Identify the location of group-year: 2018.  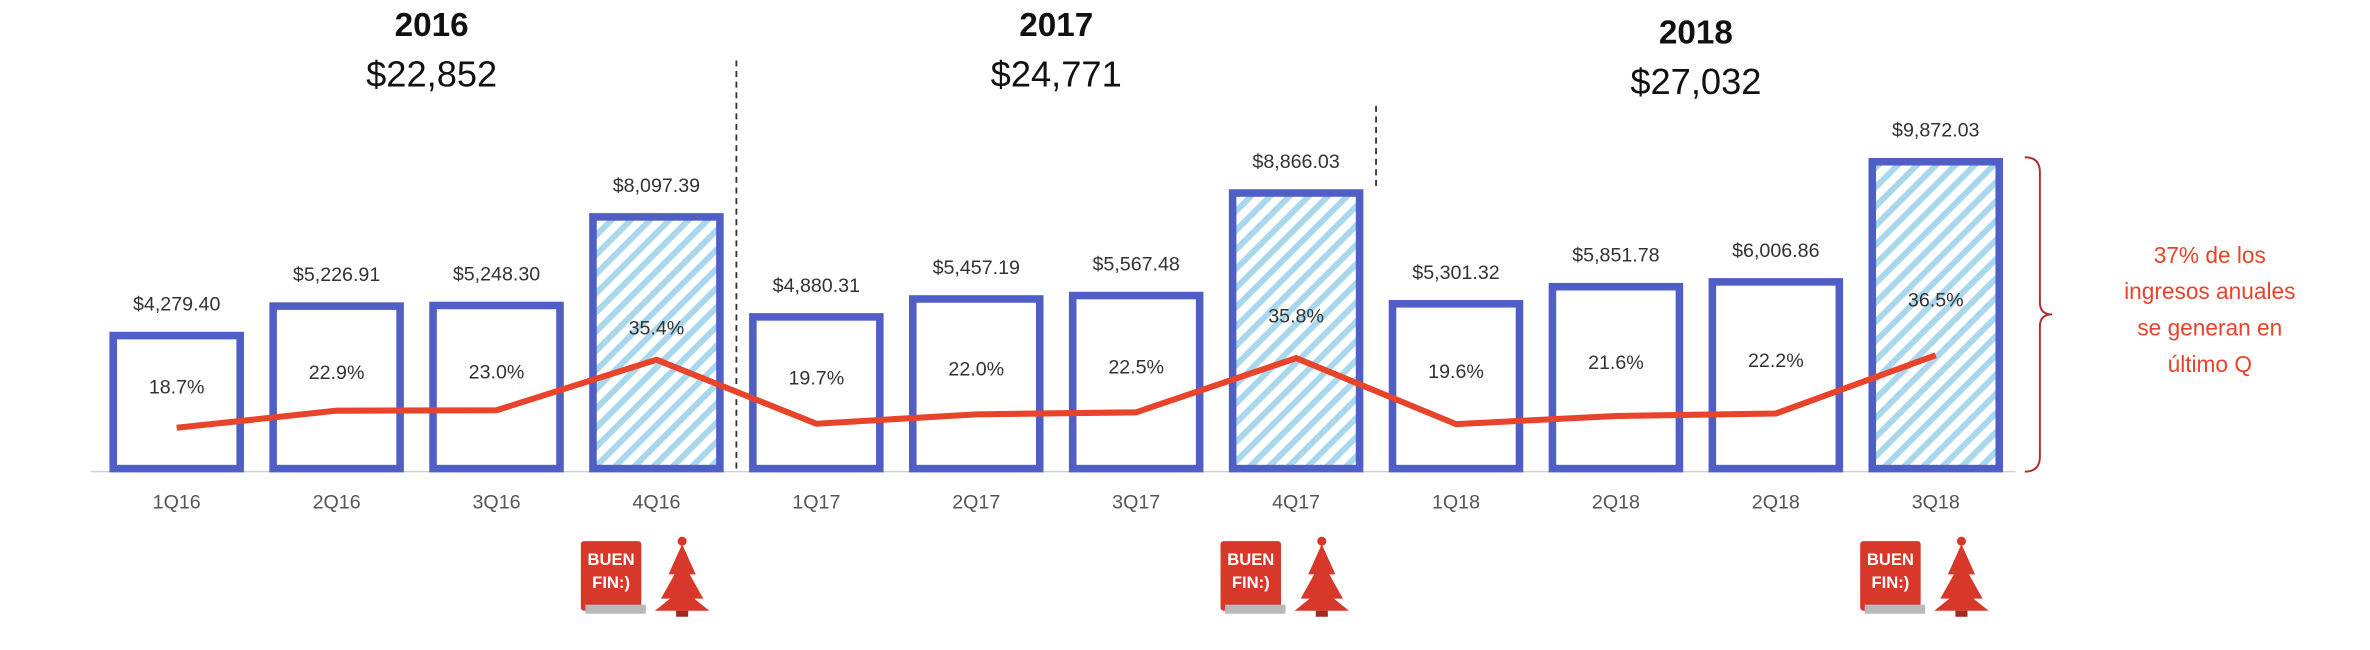
(1696, 33).